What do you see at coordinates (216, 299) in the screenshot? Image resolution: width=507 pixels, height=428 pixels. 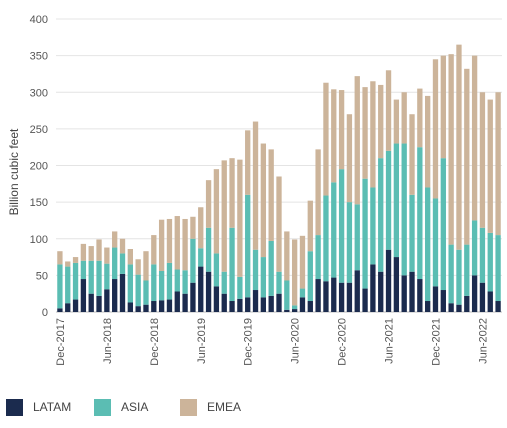 I see `bar-latam-aug-2019` at bounding box center [216, 299].